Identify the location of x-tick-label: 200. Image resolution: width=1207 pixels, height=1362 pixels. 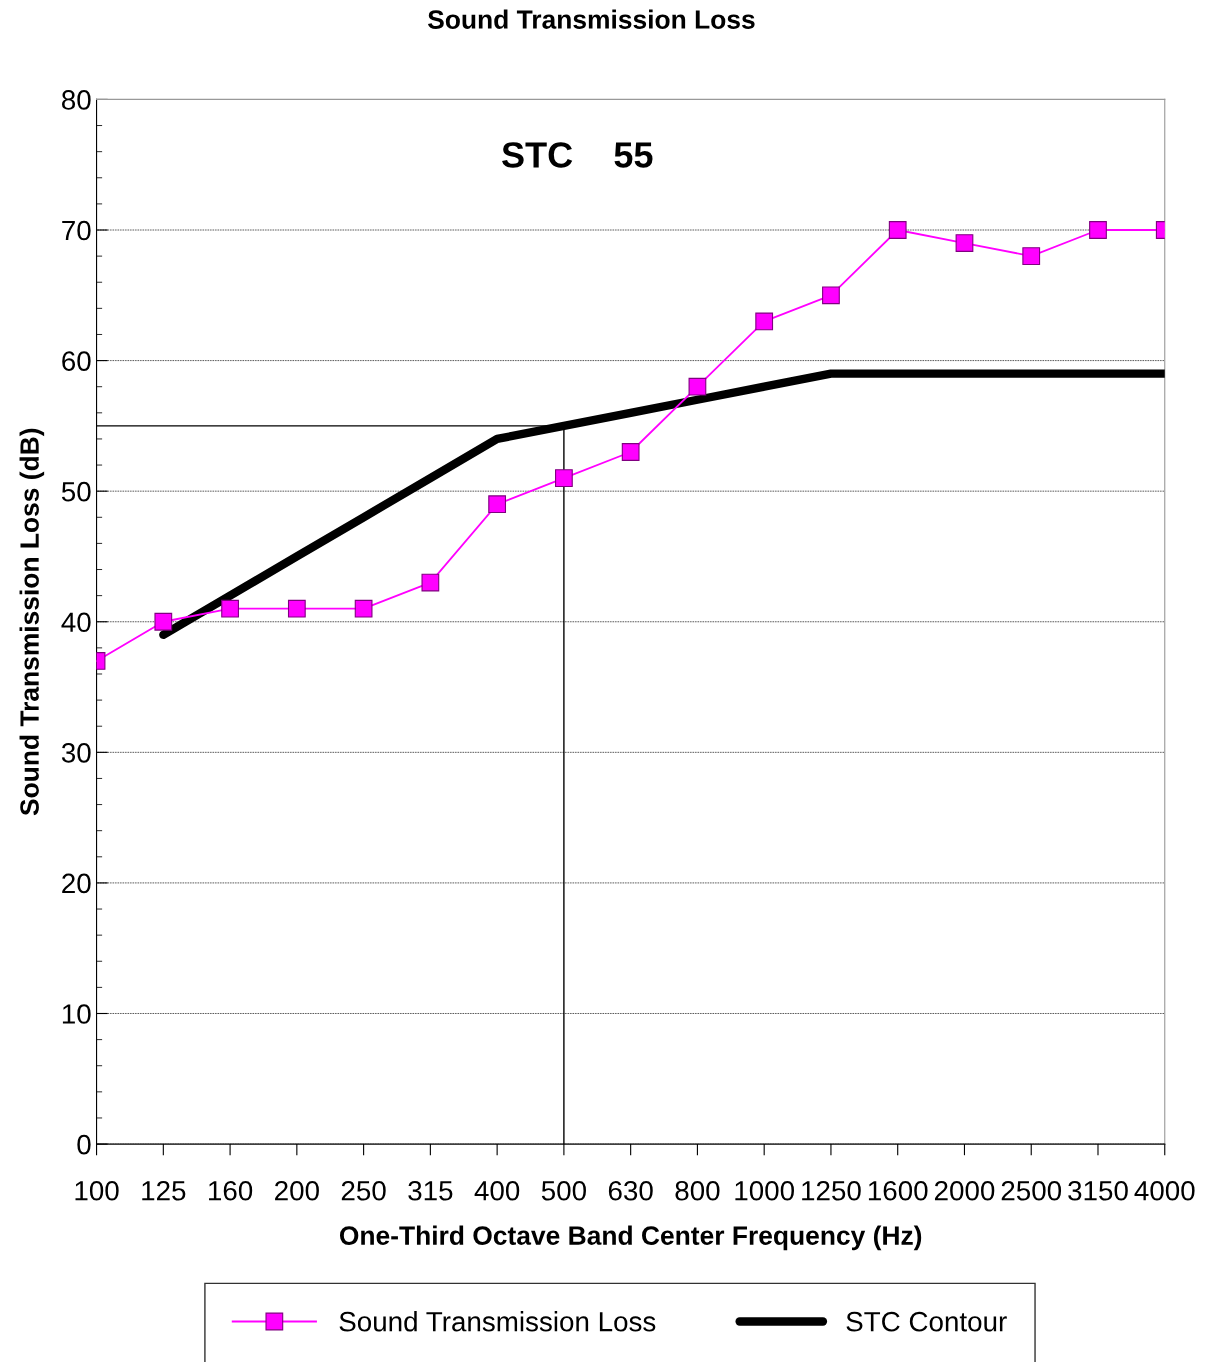
(297, 1190).